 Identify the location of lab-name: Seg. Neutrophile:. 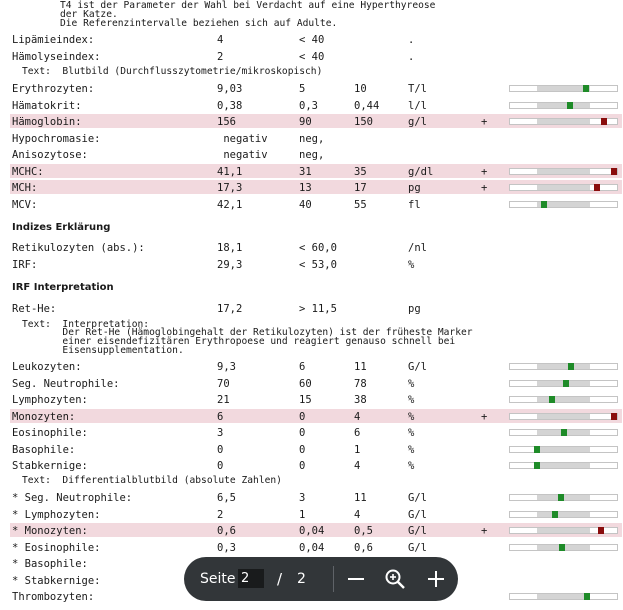
(66, 383).